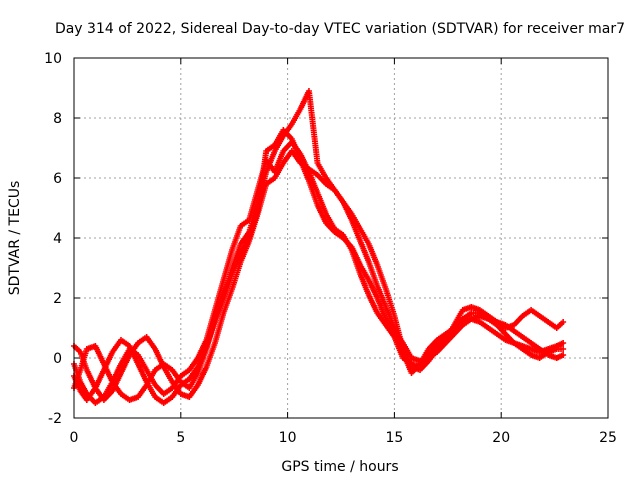 This screenshot has height=480, width=640. Describe the element at coordinates (57, 299) in the screenshot. I see `y-tick-label: 2` at that location.